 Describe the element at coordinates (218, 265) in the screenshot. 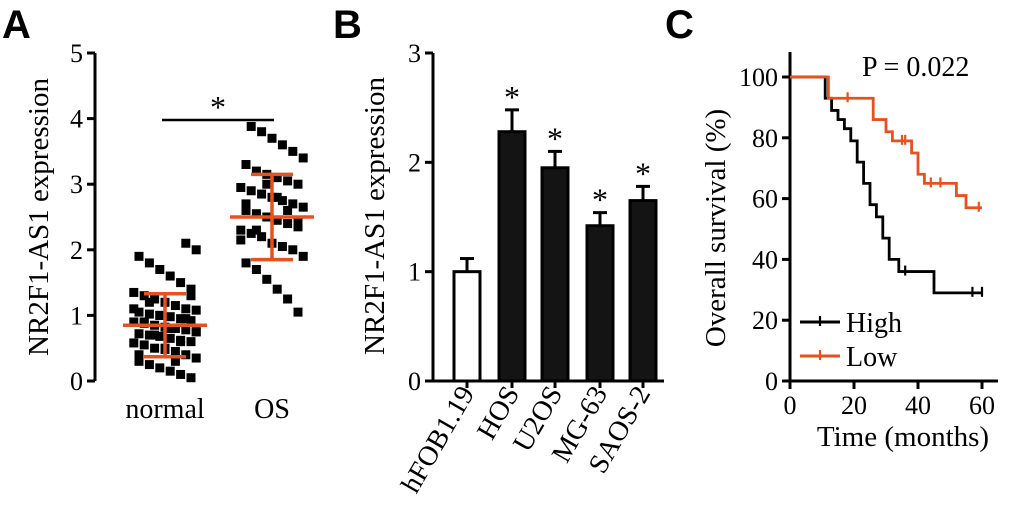

I see `panel-a-mean-sd-bars` at that location.